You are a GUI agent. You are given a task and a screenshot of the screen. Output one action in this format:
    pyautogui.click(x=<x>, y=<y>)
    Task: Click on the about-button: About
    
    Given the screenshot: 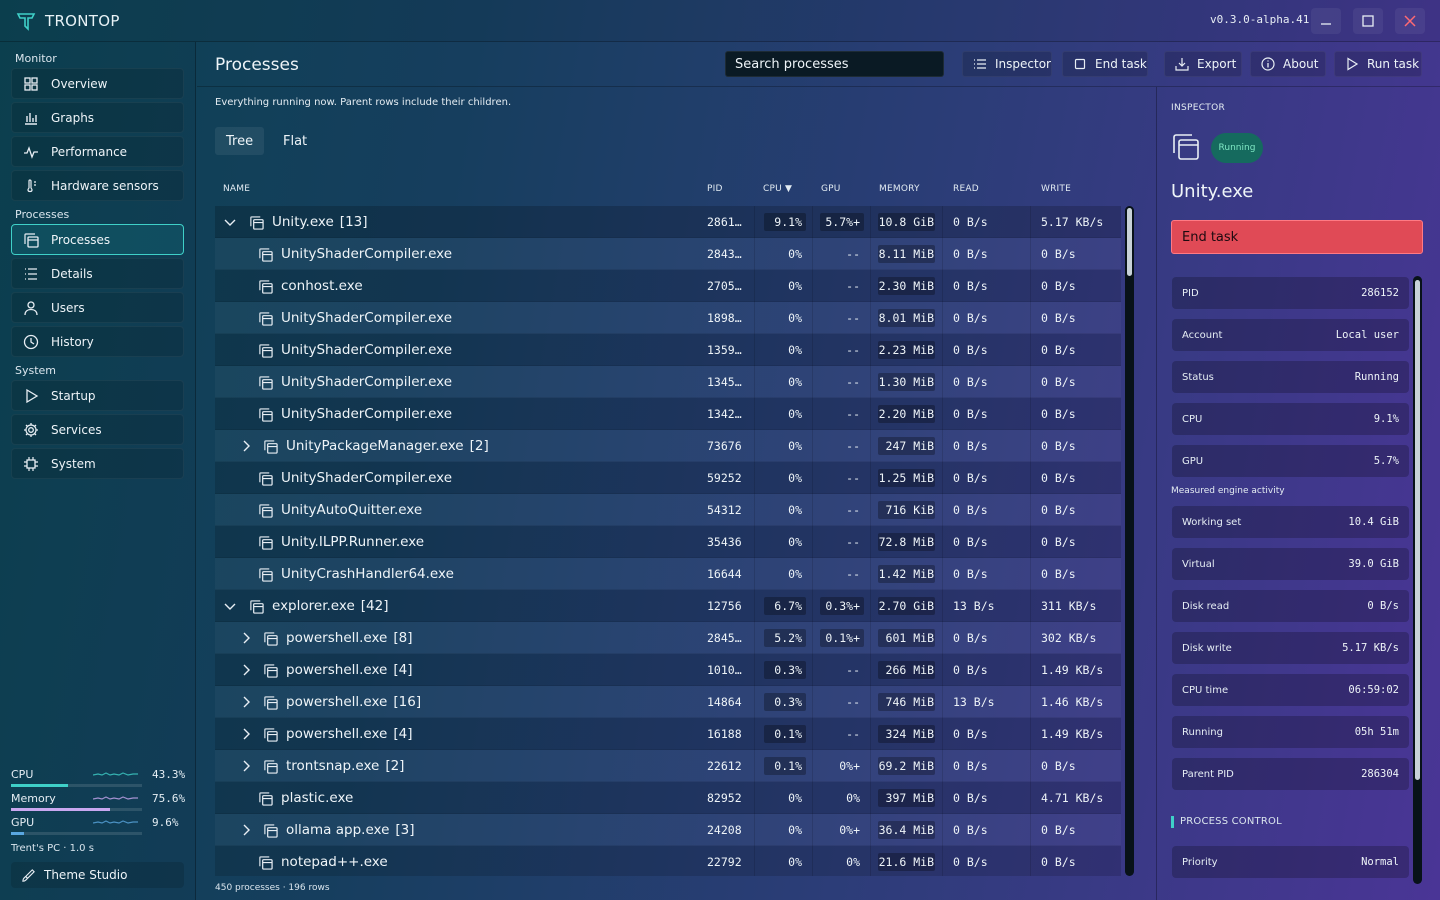 What is the action you would take?
    pyautogui.click(x=1288, y=64)
    